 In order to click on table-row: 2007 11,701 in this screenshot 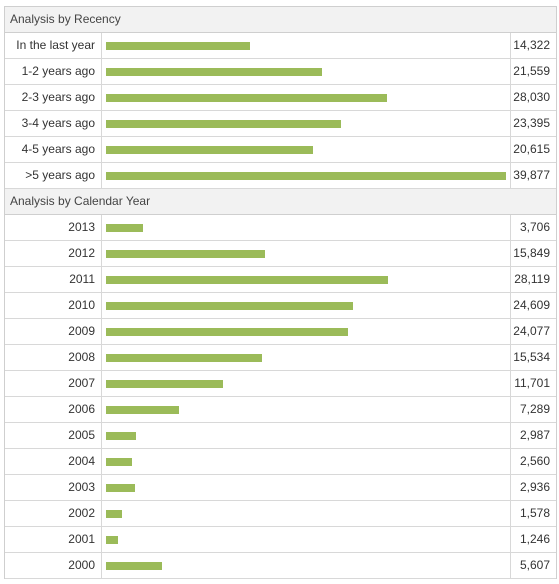, I will do `click(280, 384)`.